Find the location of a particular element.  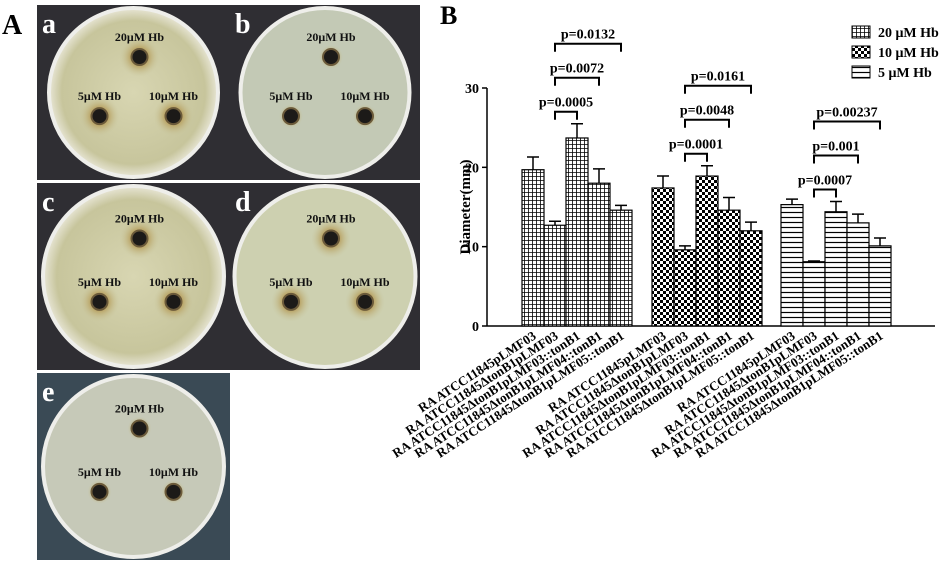

y-axis-label: Diameter(mm) is located at coordinates (466, 207).